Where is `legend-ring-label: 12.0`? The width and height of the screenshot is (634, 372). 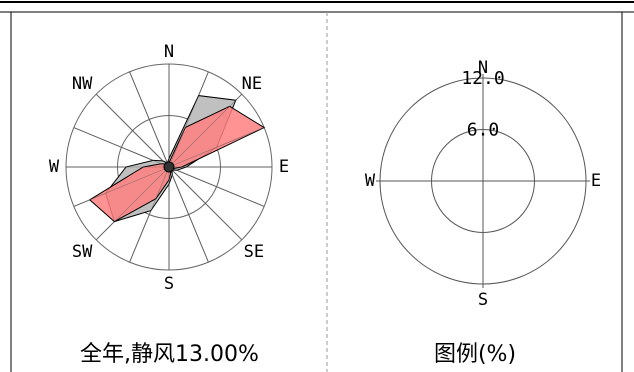 legend-ring-label: 12.0 is located at coordinates (482, 78).